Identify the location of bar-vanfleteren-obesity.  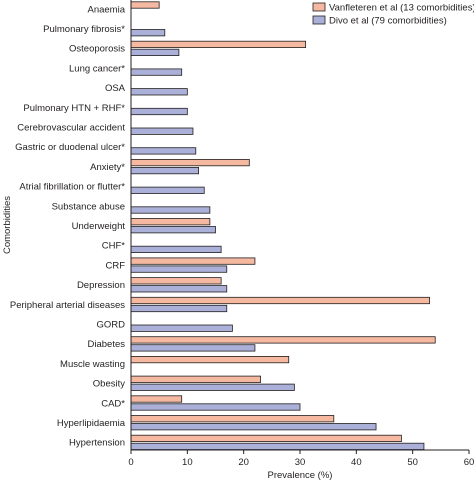
(195, 379).